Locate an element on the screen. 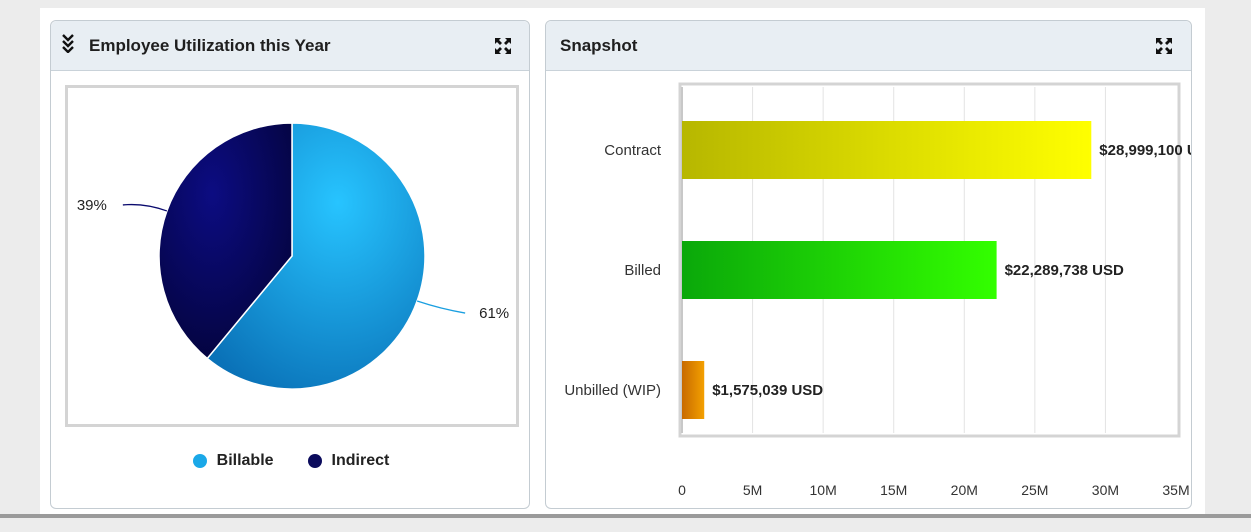 The image size is (1251, 532). x-tick-label: 30M is located at coordinates (1105, 490).